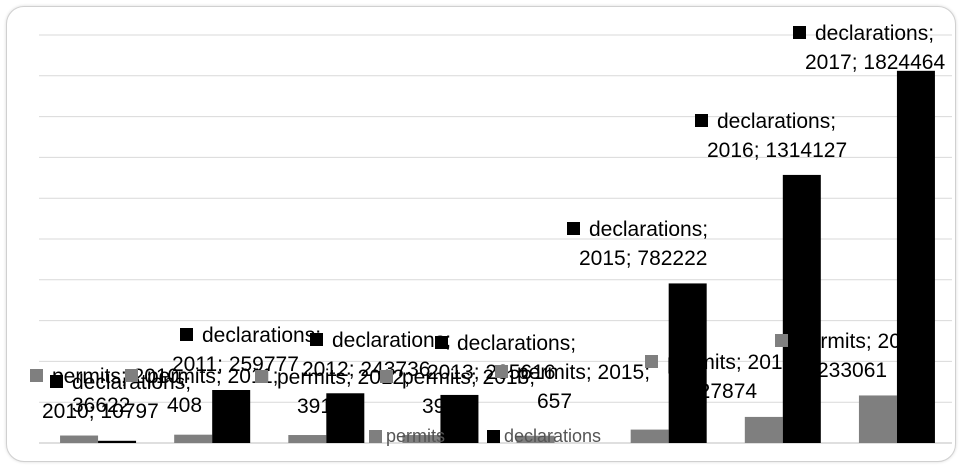  I want to click on data-label-line2: 233061, so click(852, 370).